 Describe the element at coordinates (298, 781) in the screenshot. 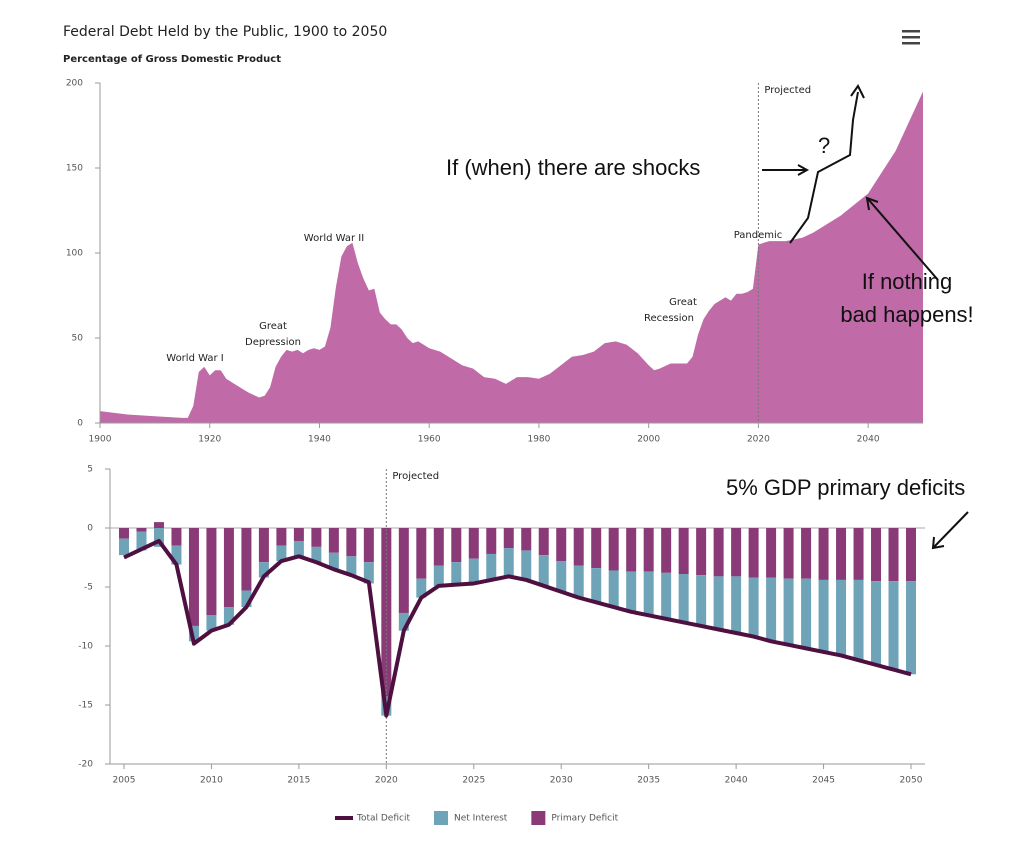

I see `x-tick-label: 2015` at that location.